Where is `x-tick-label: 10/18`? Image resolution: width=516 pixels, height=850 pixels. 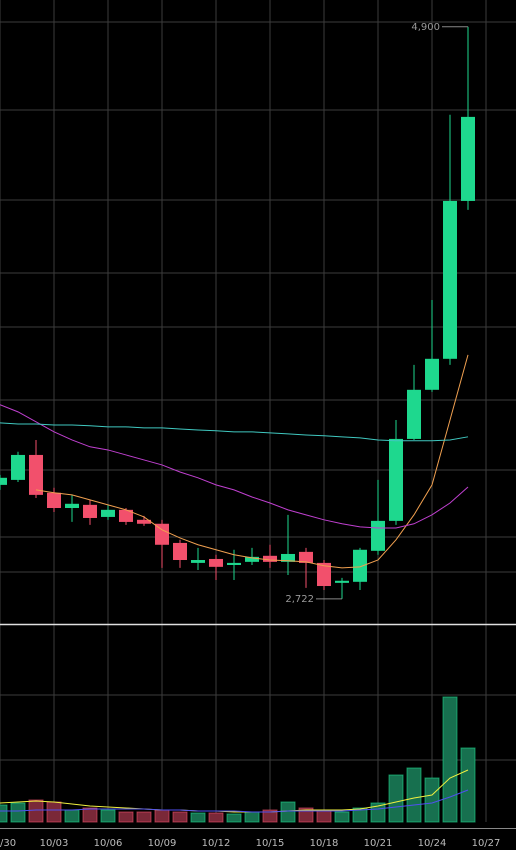
x-tick-label: 10/18 is located at coordinates (324, 843).